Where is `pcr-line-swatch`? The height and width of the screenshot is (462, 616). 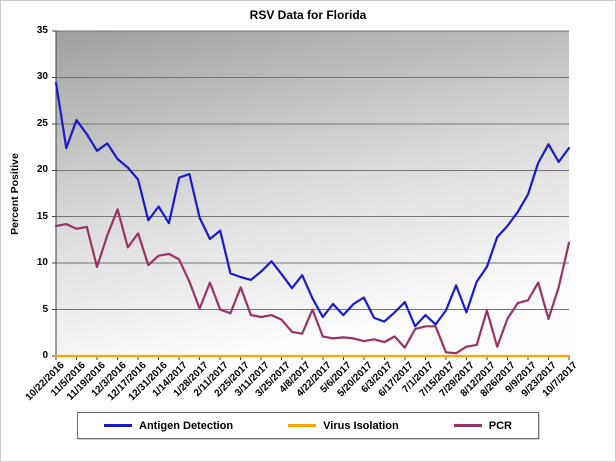 pcr-line-swatch is located at coordinates (467, 425).